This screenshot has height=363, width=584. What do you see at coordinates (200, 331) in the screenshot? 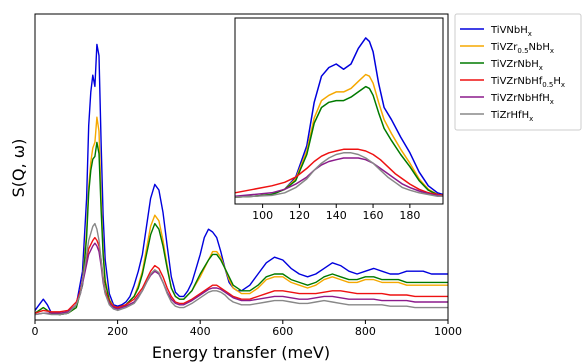
I see `main-x-tick-label-3: 400` at bounding box center [200, 331].